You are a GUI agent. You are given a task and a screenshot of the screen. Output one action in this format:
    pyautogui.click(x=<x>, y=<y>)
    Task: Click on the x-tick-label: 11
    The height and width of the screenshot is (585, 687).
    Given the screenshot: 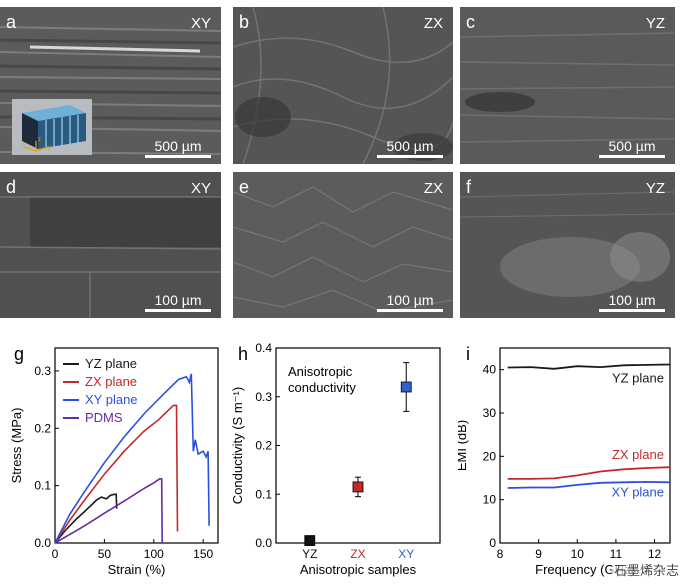 What is the action you would take?
    pyautogui.click(x=616, y=554)
    